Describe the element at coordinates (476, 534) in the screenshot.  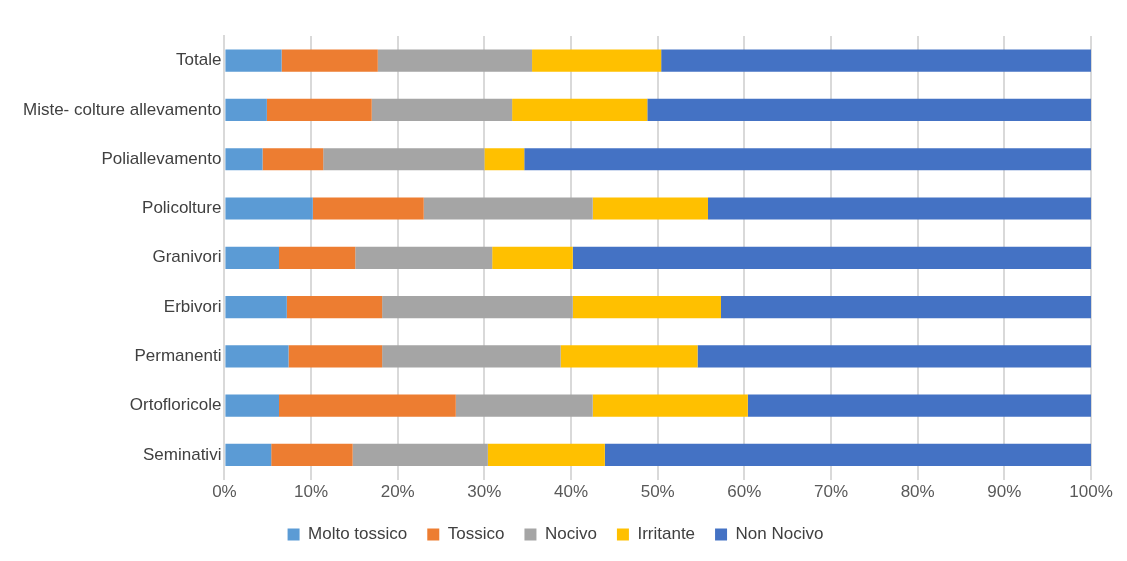
I see `legend-label: Tossico` at that location.